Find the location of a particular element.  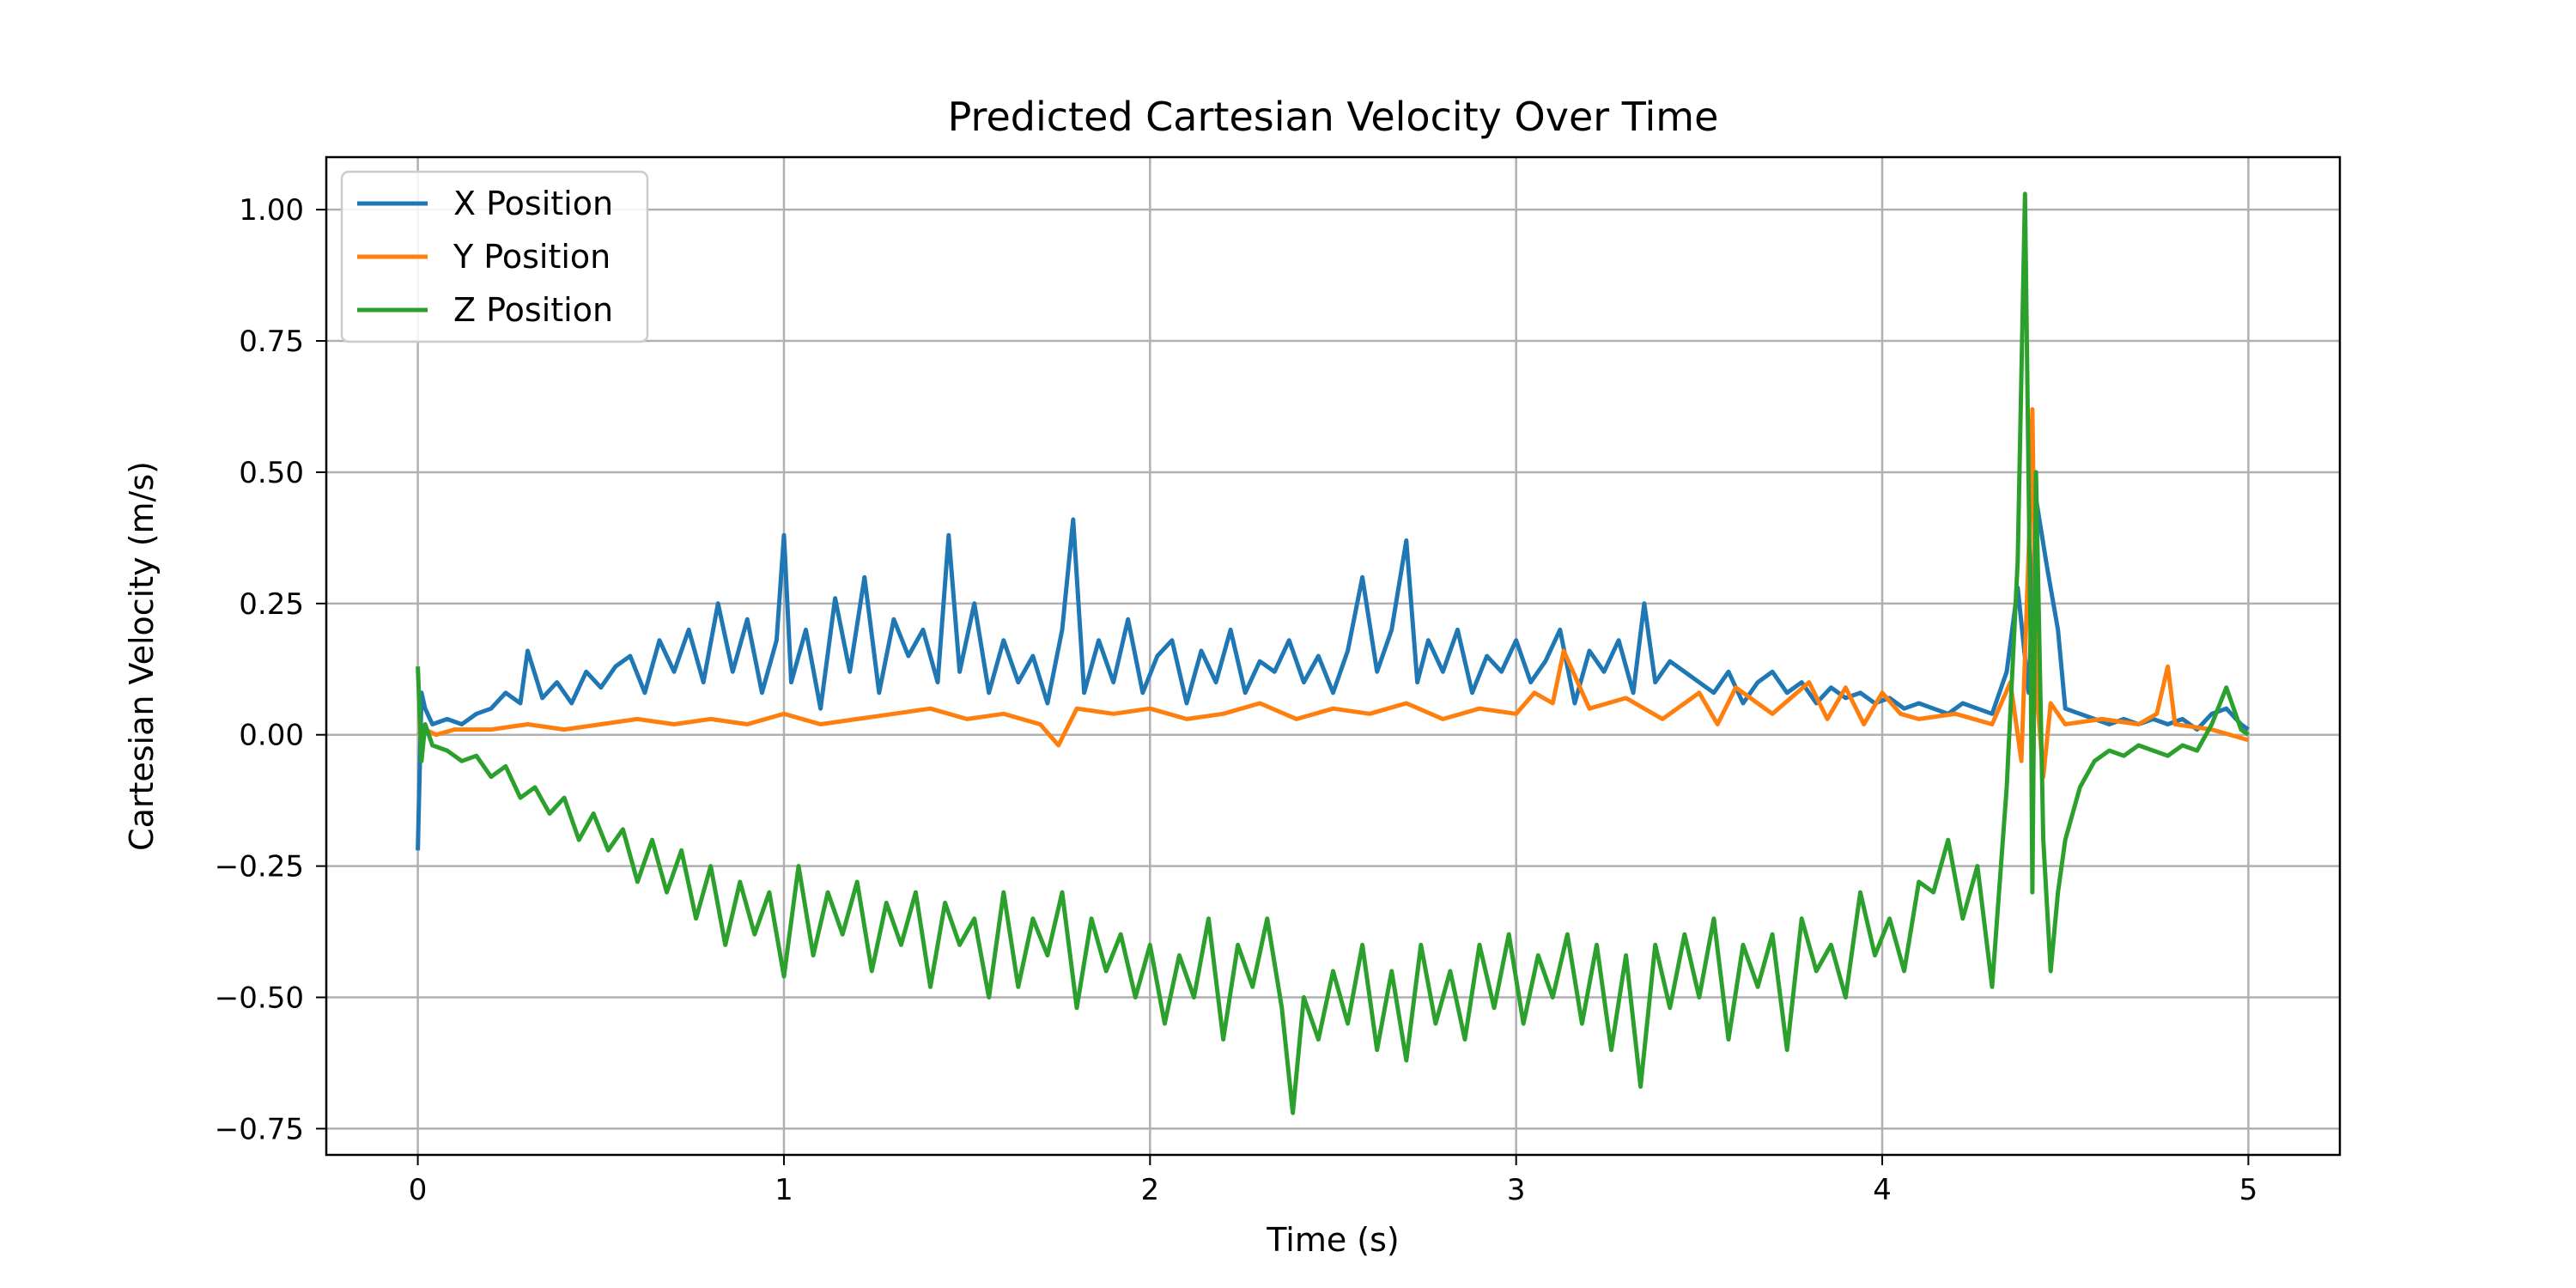

y-tick-label: −0.25 is located at coordinates (259, 867).